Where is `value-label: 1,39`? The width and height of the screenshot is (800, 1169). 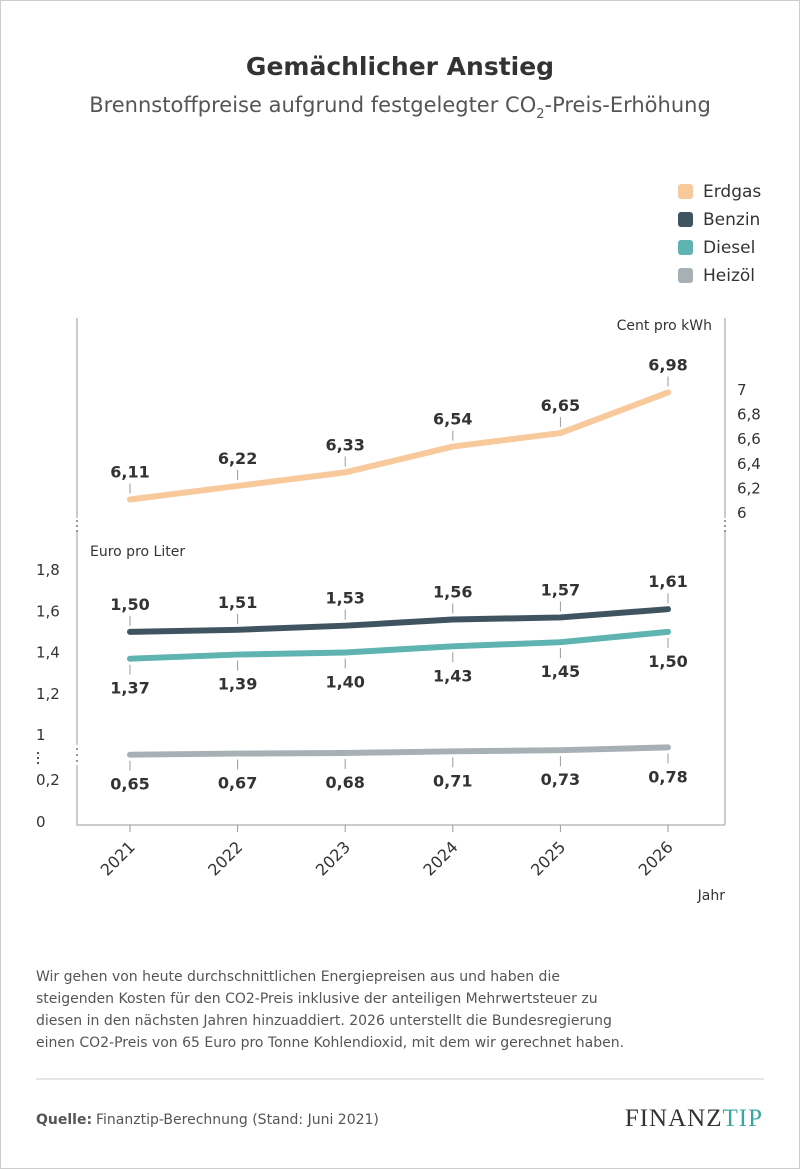 value-label: 1,39 is located at coordinates (237, 684).